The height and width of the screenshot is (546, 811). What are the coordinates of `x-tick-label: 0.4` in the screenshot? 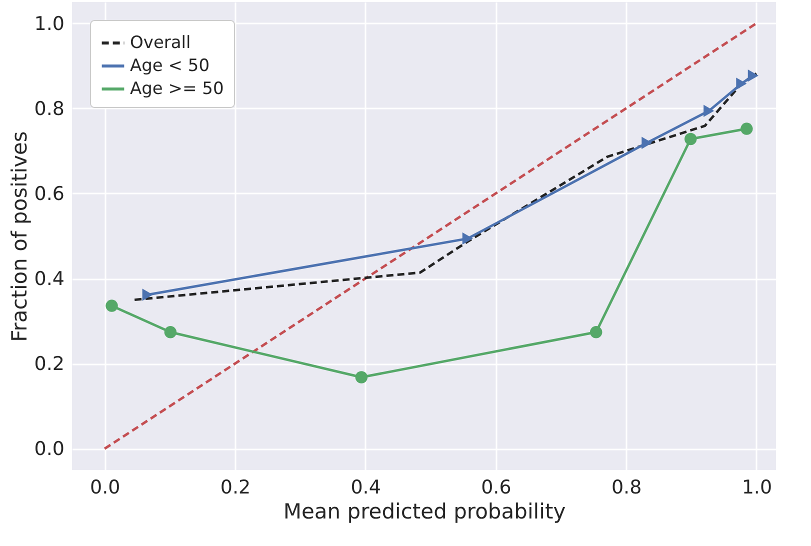 It's located at (365, 487).